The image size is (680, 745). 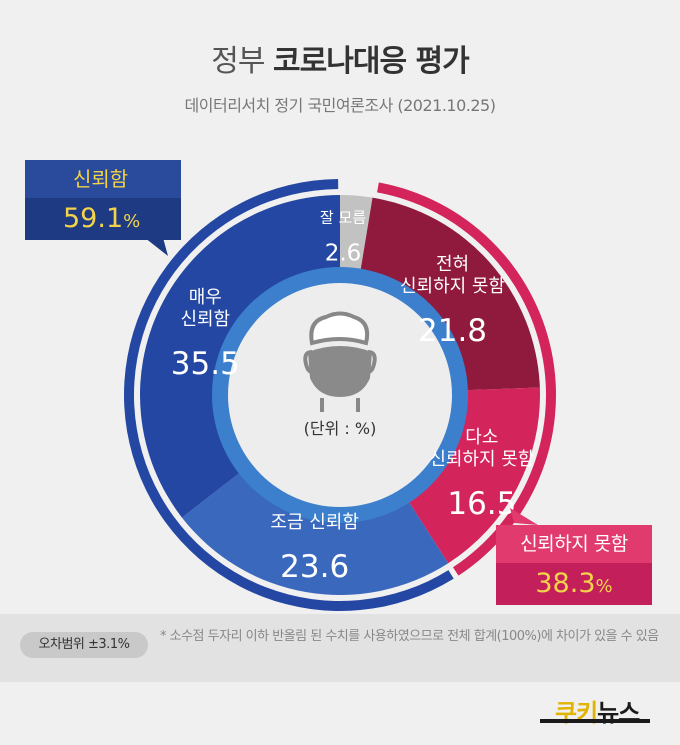 I want to click on logo-underline, so click(x=595, y=721).